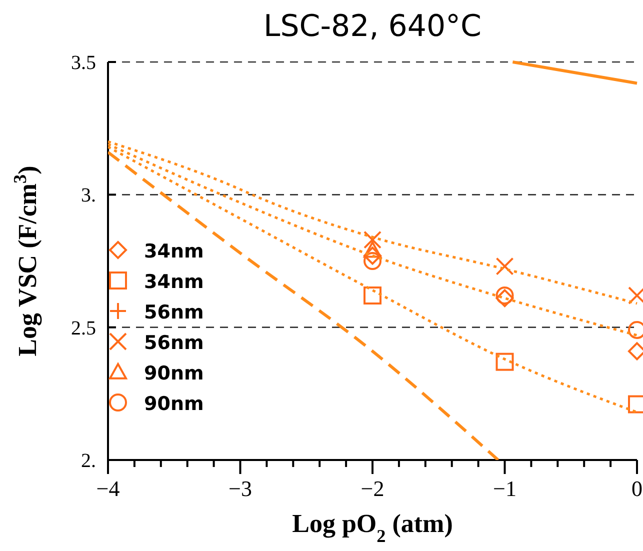  I want to click on x-tick-label: 0, so click(637, 488).